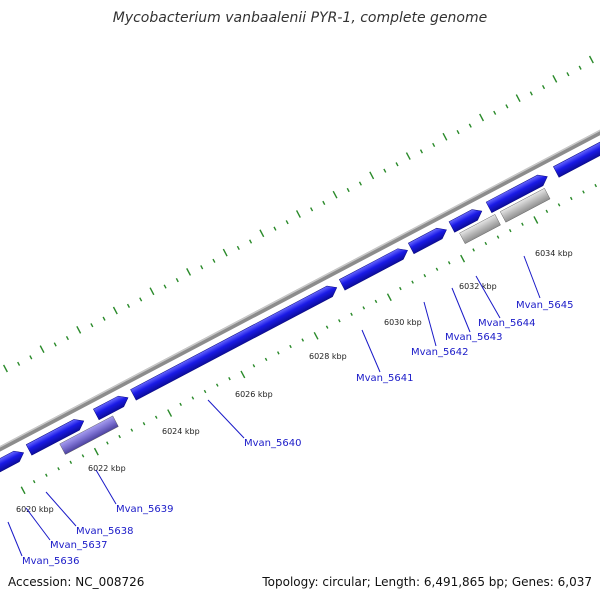 Image resolution: width=600 pixels, height=600 pixels. I want to click on gene-label-5638: Mvan_5638, so click(104, 531).